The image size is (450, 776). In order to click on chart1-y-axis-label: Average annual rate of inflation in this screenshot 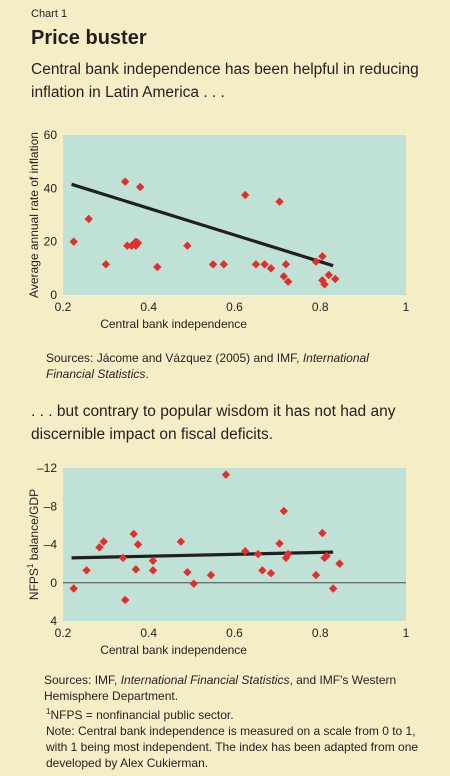, I will do `click(34, 215)`.